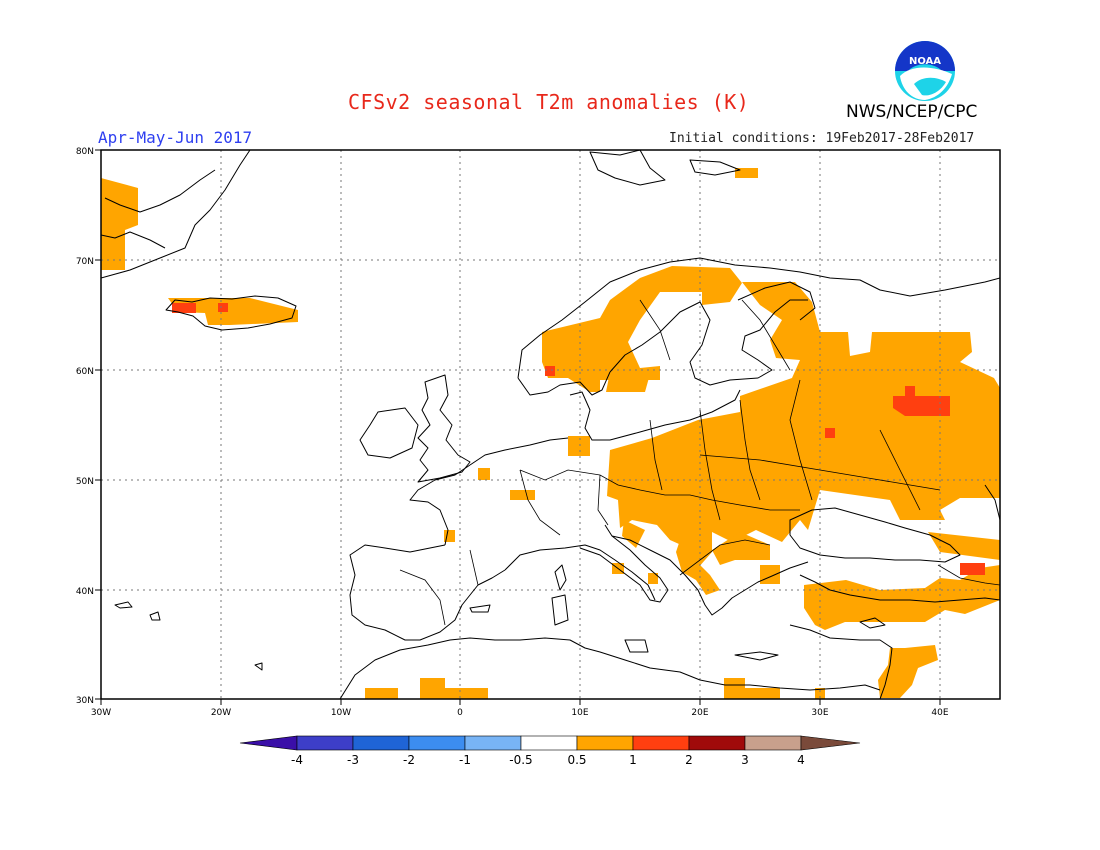 The width and height of the screenshot is (1100, 850). What do you see at coordinates (633, 760) in the screenshot?
I see `colorbar-label: 1` at bounding box center [633, 760].